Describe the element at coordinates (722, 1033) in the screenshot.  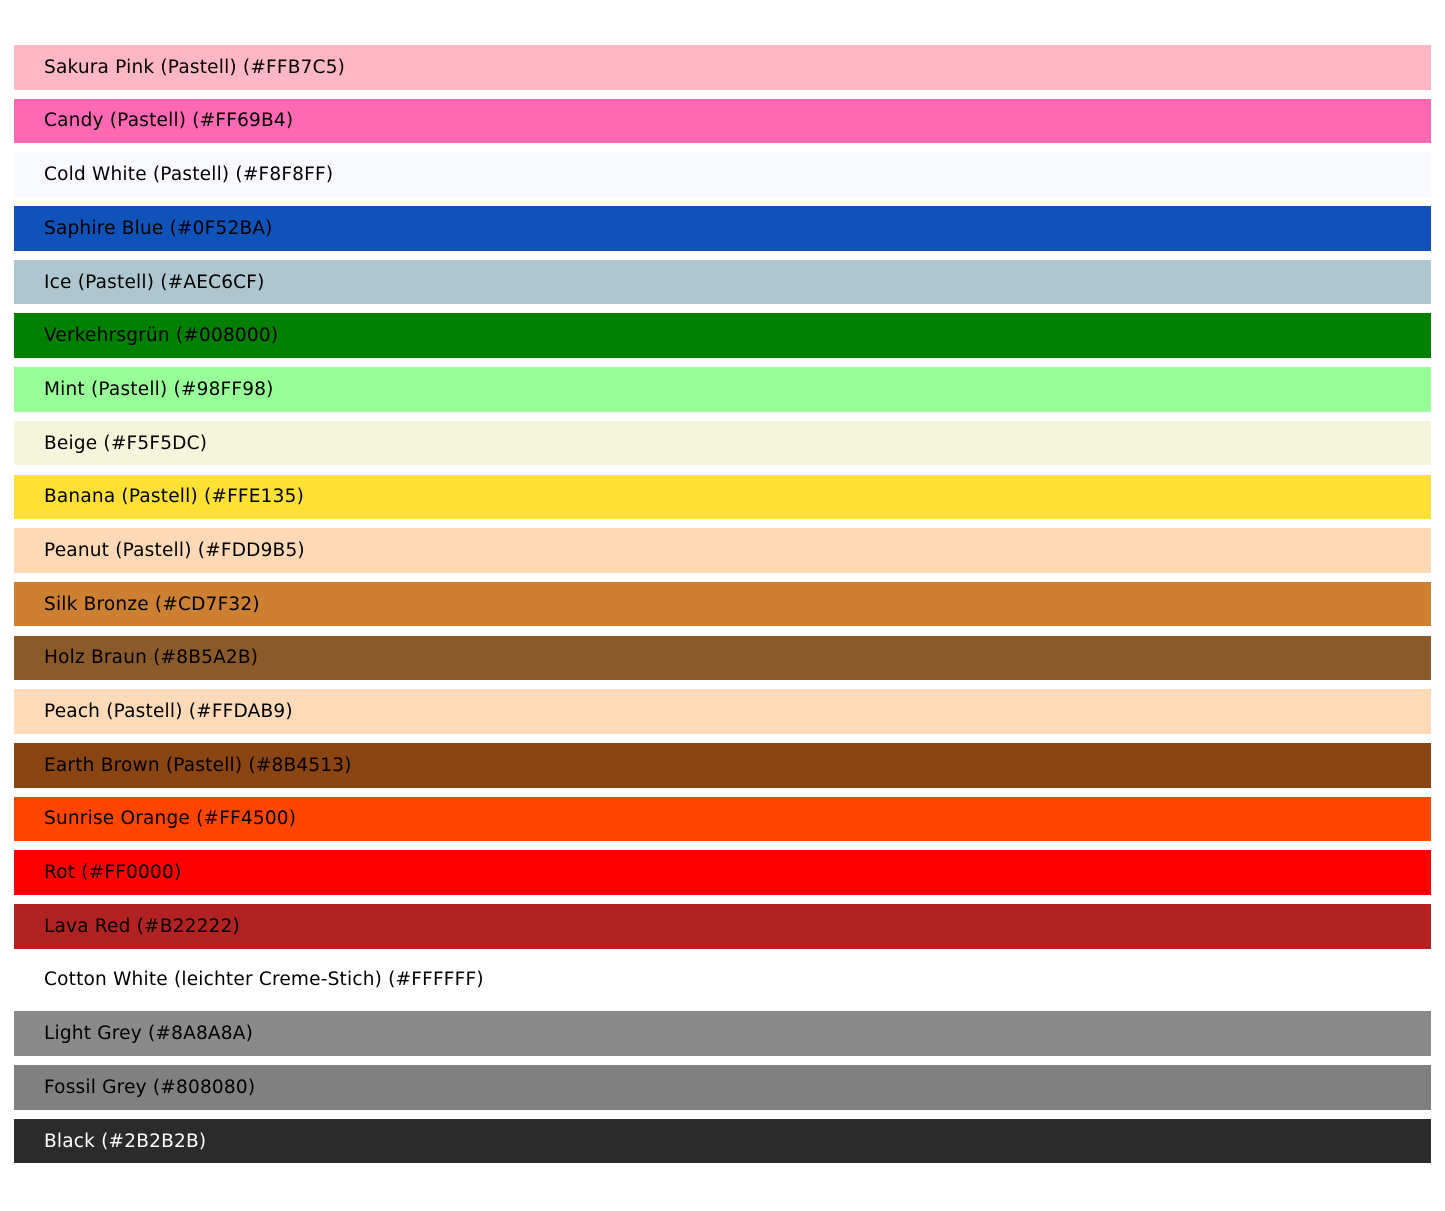
I see `color-swatch-row: Light Grey (#8A8A8A)` at that location.